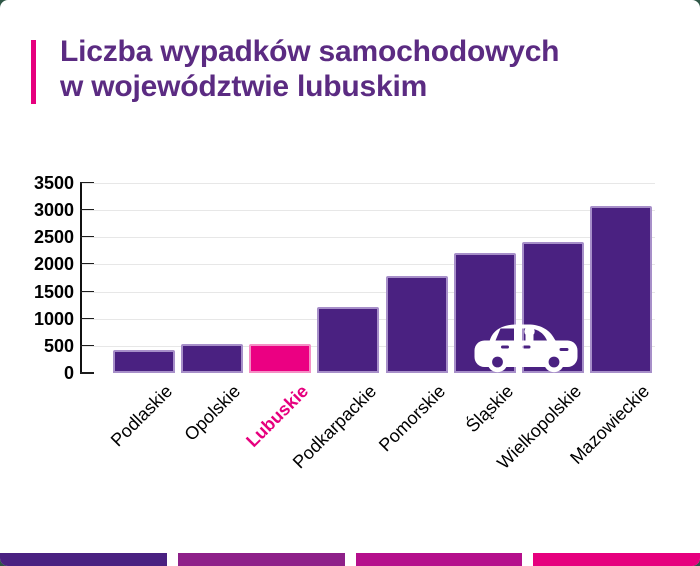  What do you see at coordinates (53, 210) in the screenshot?
I see `y-axis-tick-label: 3000` at bounding box center [53, 210].